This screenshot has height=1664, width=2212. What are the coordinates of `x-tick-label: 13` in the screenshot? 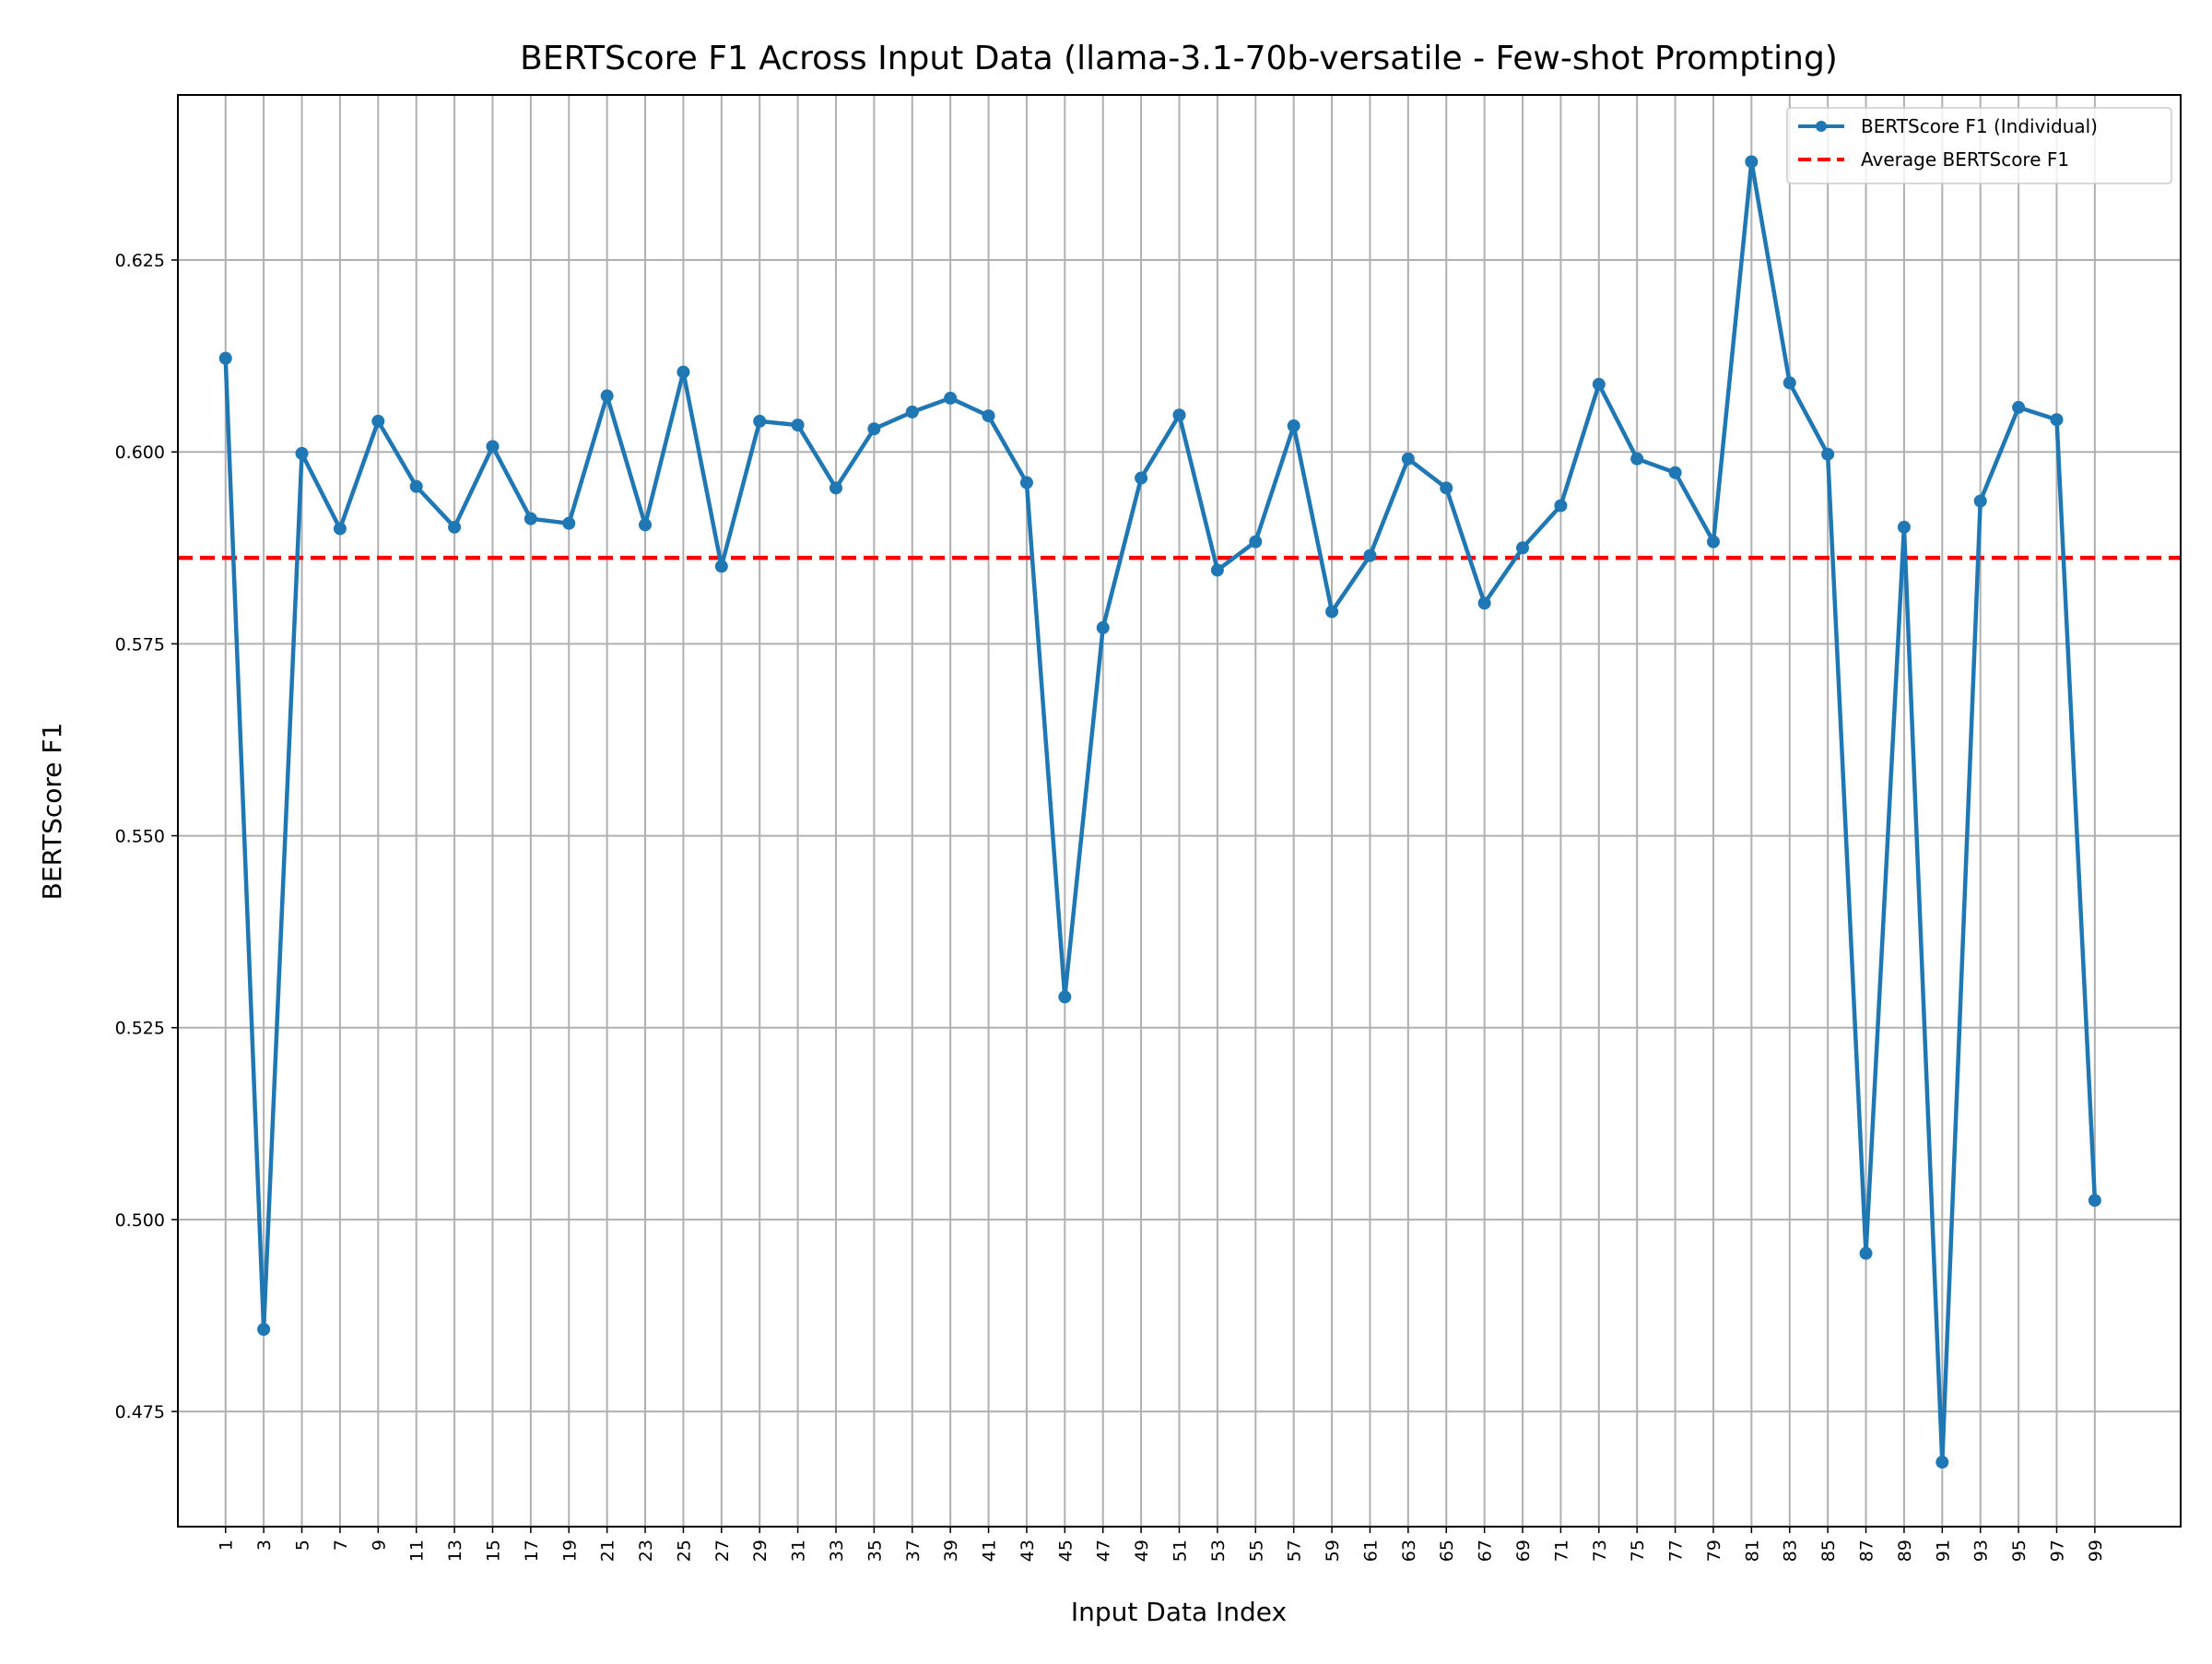 It's located at (455, 1551).